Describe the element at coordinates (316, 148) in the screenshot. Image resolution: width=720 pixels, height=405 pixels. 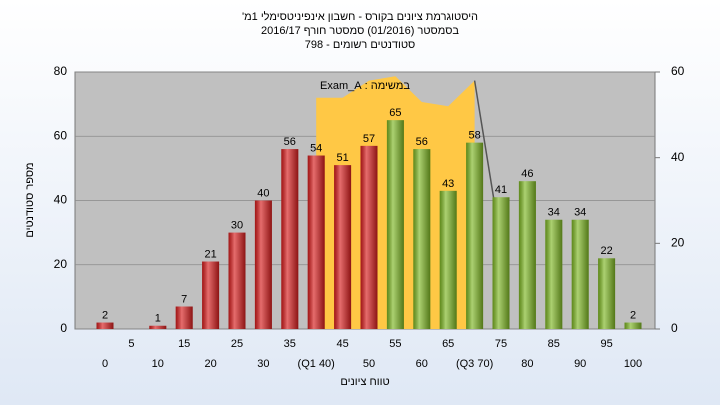
I see `data-label: 54` at that location.